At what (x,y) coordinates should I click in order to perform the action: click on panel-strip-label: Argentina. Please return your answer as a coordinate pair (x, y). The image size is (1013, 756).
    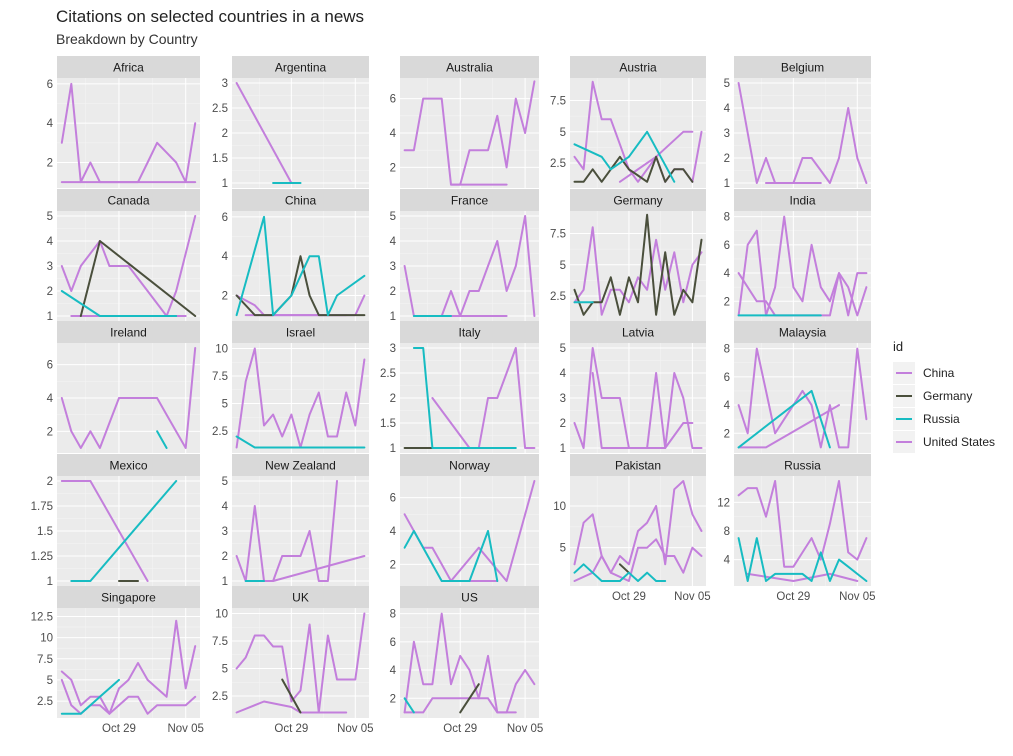
    Looking at the image, I should click on (301, 68).